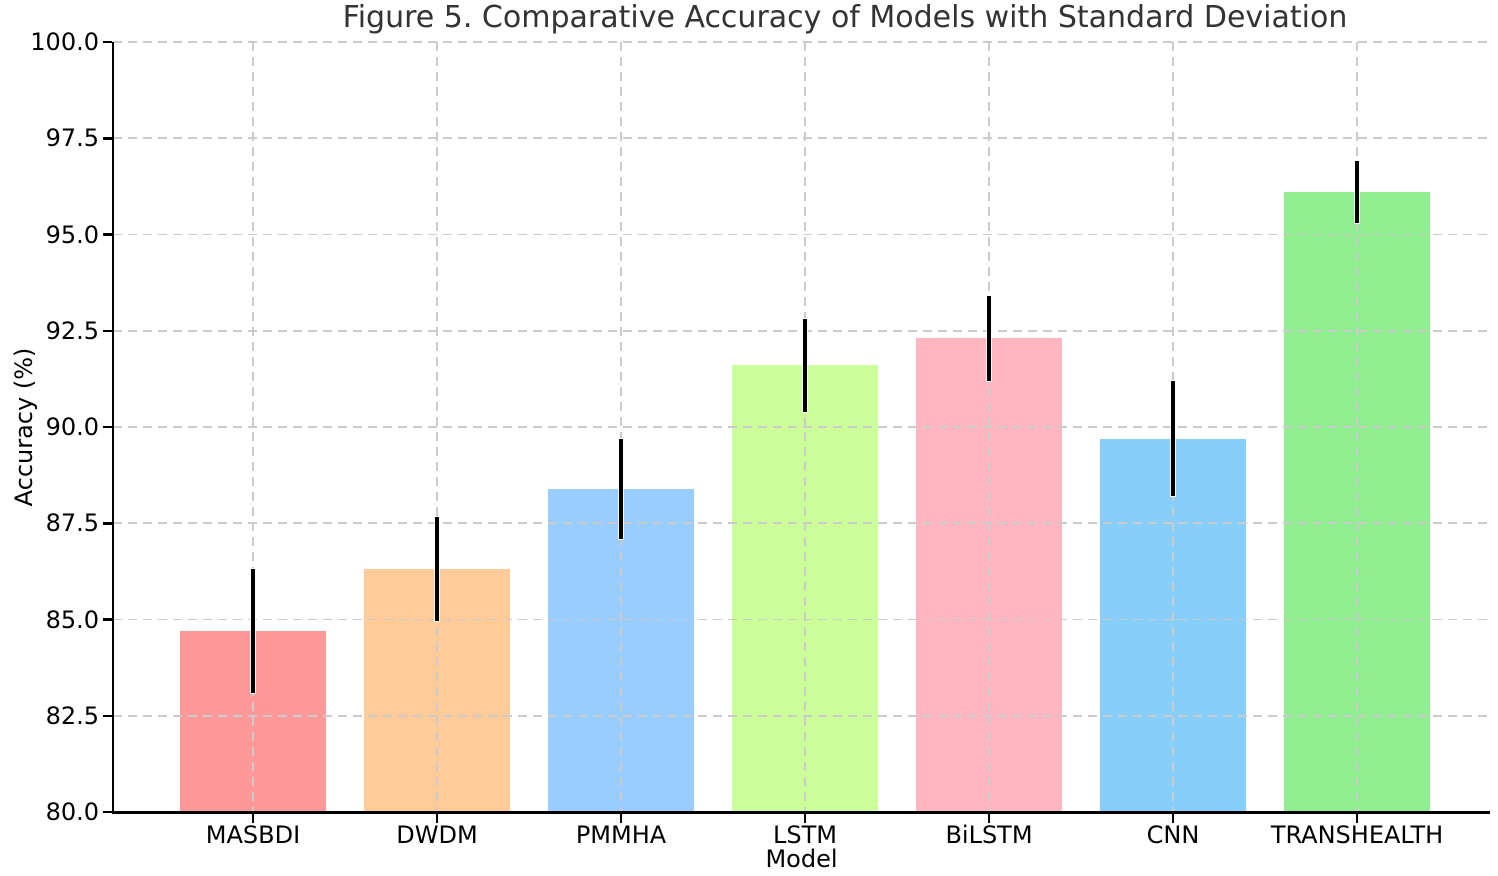 The width and height of the screenshot is (1498, 876). Describe the element at coordinates (805, 427) in the screenshot. I see `gridline-v-lstm` at that location.